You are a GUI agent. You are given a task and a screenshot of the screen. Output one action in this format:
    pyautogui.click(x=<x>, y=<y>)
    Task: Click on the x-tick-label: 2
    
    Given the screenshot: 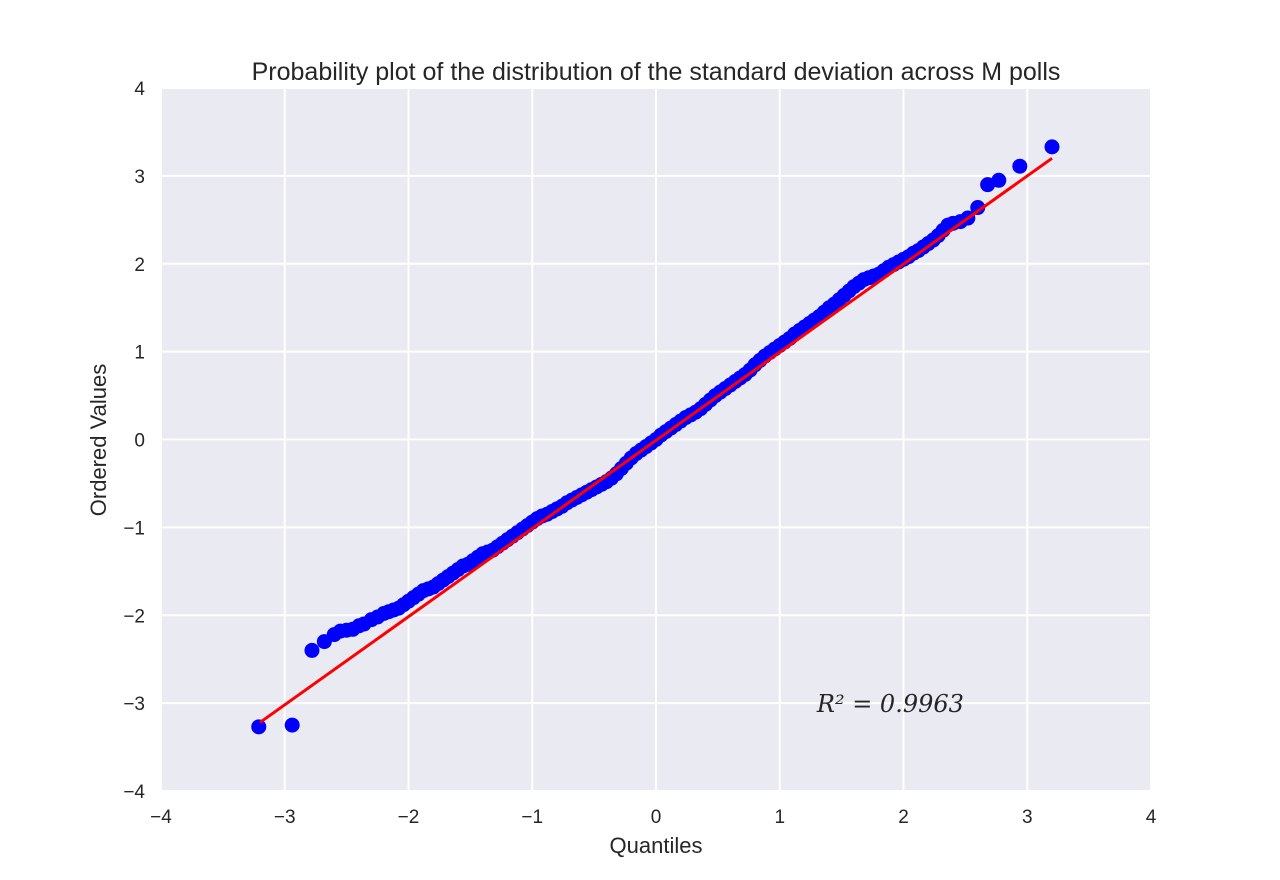 What is the action you would take?
    pyautogui.click(x=903, y=817)
    